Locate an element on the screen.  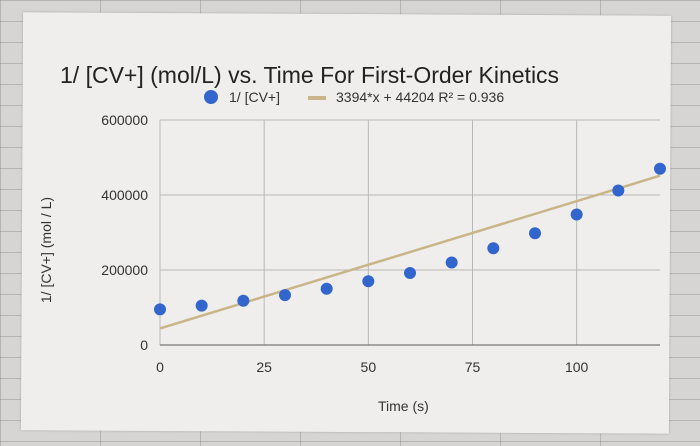
legend-label-series: 1/ [CV+] is located at coordinates (254, 97).